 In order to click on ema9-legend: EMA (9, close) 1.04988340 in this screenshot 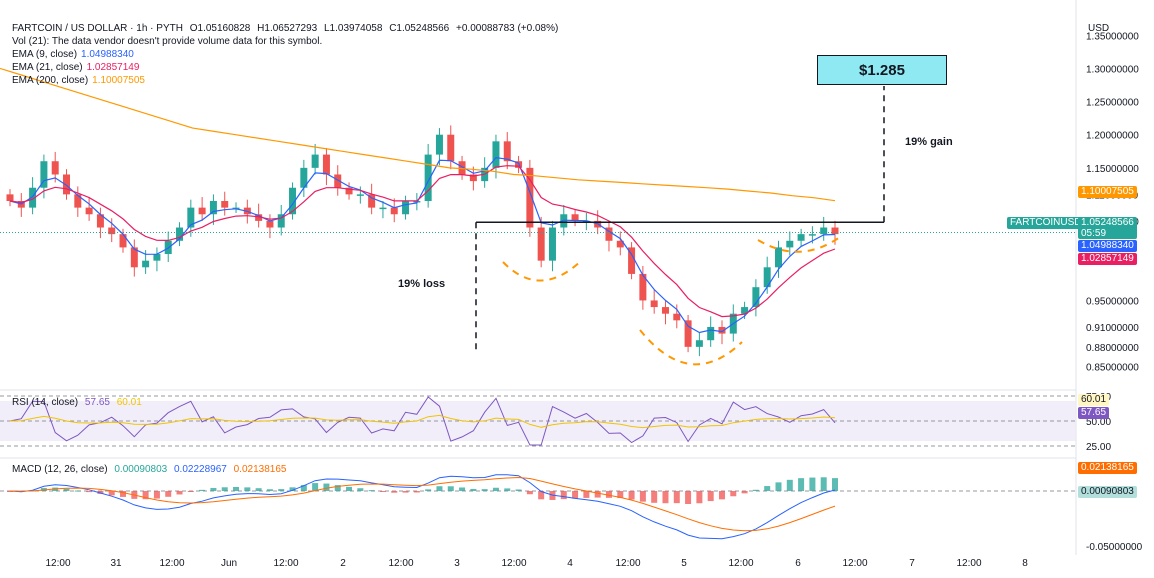, I will do `click(73, 54)`.